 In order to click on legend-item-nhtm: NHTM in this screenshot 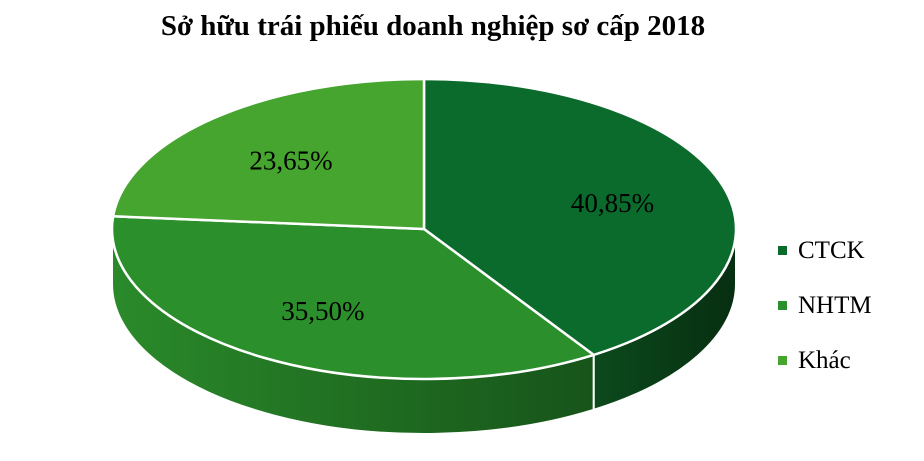, I will do `click(848, 305)`.